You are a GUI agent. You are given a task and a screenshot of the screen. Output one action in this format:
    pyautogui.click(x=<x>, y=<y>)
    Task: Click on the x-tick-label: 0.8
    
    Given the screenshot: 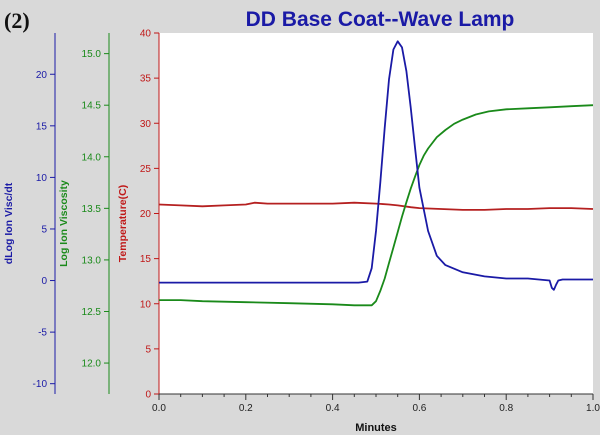 What is the action you would take?
    pyautogui.click(x=506, y=408)
    